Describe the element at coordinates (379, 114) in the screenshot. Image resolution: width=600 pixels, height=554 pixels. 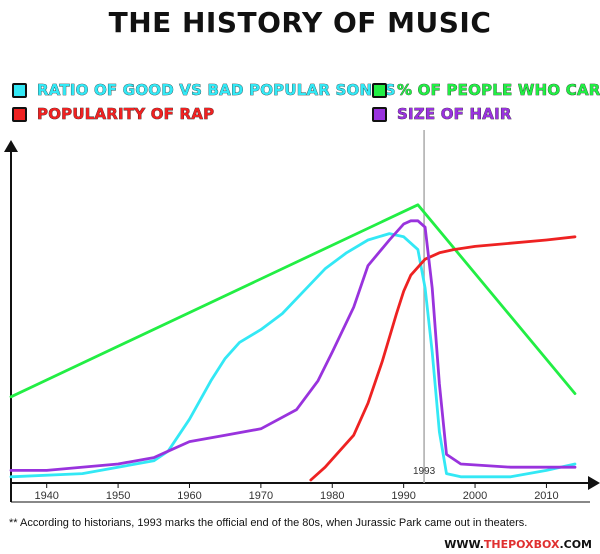
I see `legend-swatch-hair` at that location.